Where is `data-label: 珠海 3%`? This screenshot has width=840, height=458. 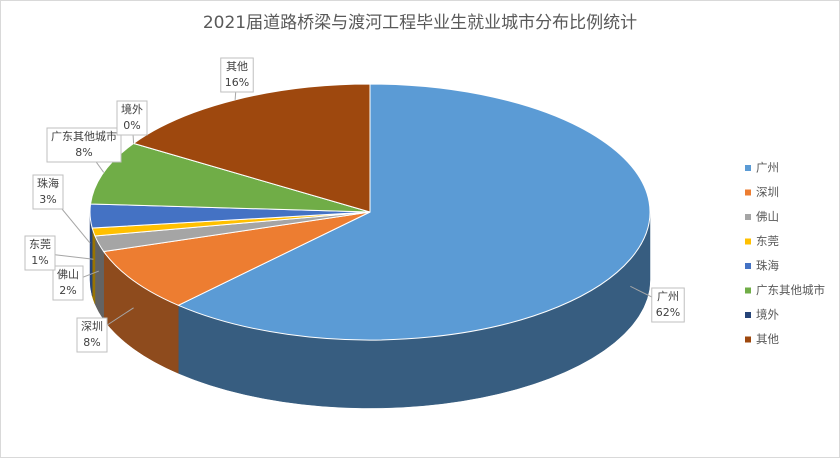
data-label: 珠海 3% is located at coordinates (48, 192).